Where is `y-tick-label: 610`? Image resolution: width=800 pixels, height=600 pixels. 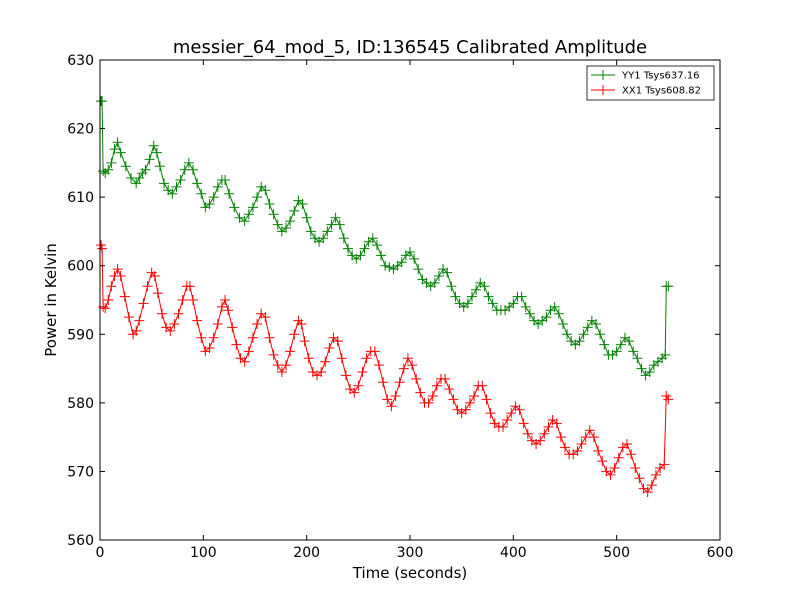
y-tick-label: 610 is located at coordinates (80, 198).